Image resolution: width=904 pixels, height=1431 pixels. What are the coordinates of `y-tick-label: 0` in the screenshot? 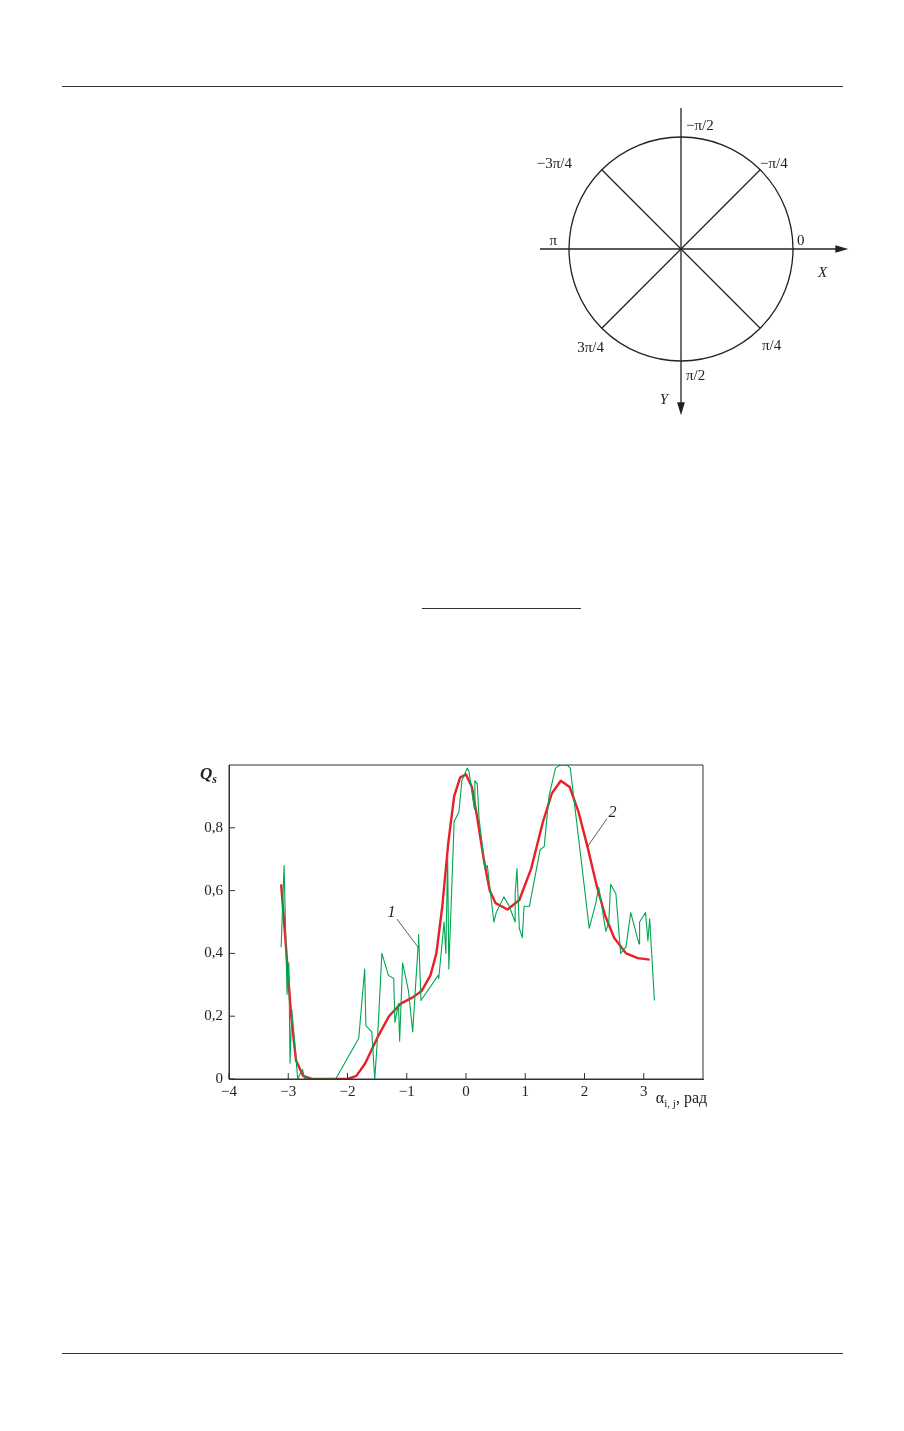 It's located at (219, 1077).